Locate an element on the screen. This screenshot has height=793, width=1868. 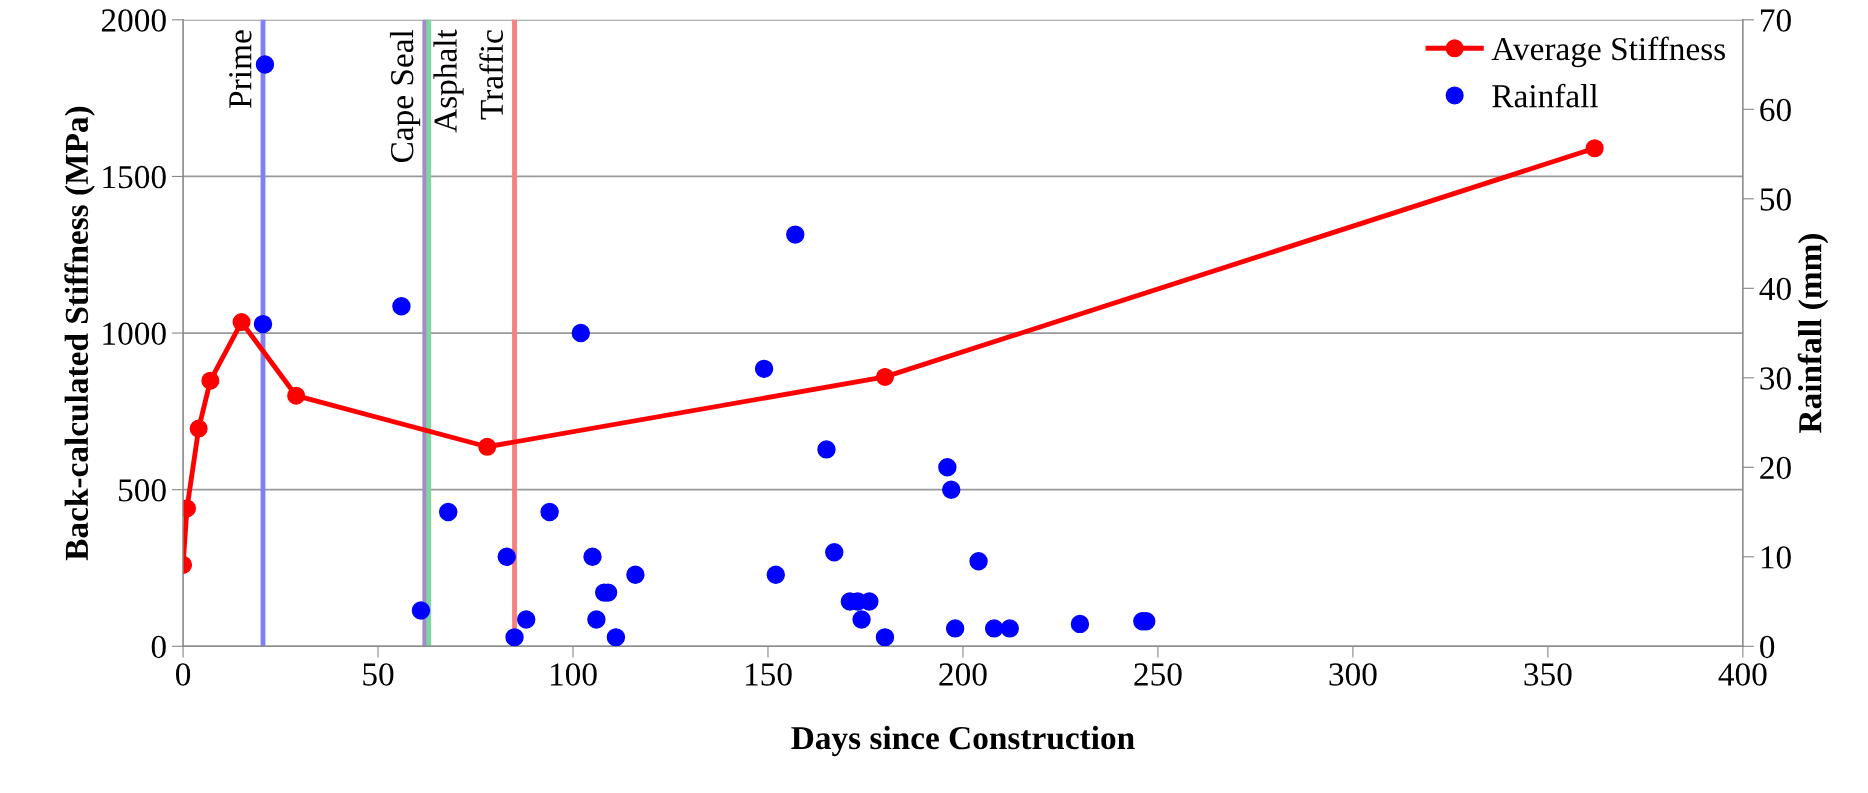
x-axis-title: Days since Construction is located at coordinates (963, 741).